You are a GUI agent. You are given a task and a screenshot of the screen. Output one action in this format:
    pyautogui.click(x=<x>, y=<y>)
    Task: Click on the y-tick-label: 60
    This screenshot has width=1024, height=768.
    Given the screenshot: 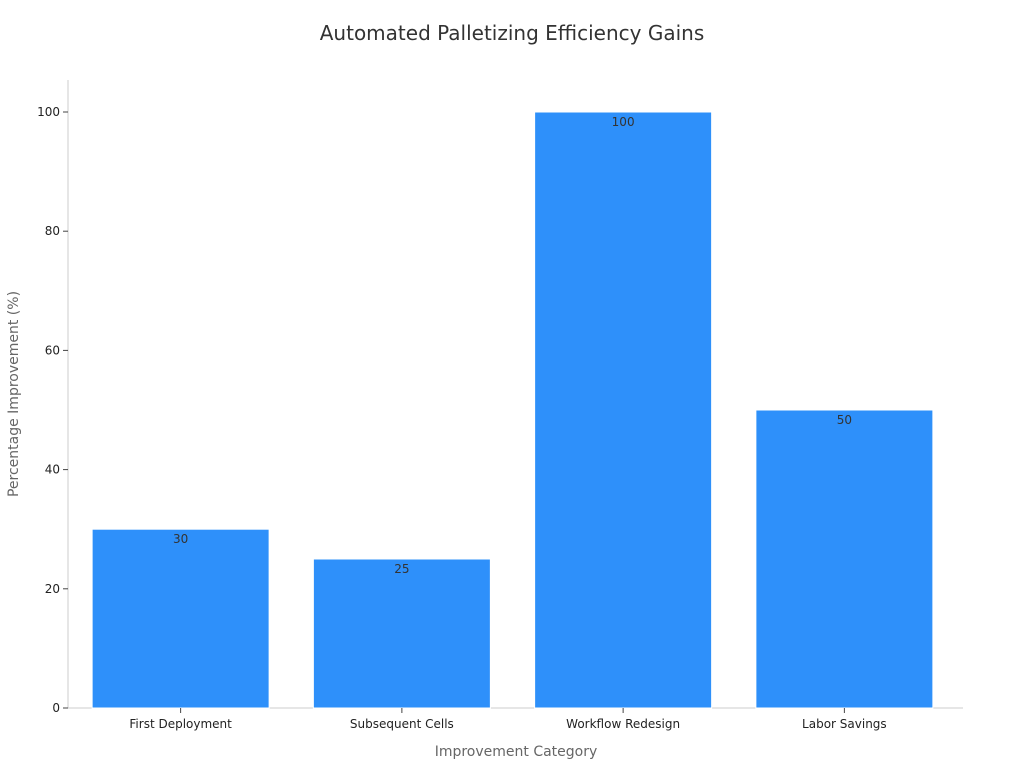 What is the action you would take?
    pyautogui.click(x=52, y=350)
    